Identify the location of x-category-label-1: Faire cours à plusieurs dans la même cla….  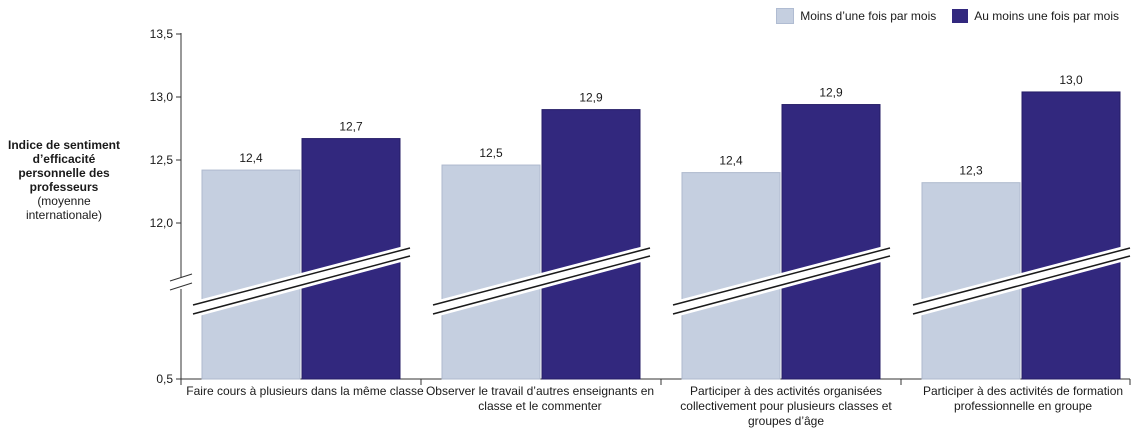
(305, 391).